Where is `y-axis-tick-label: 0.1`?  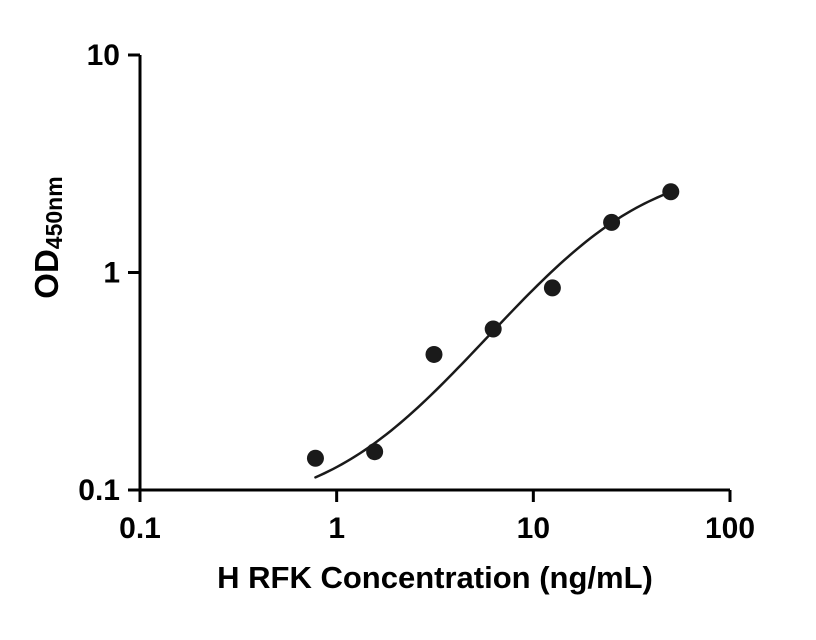
y-axis-tick-label: 0.1 is located at coordinates (99, 490).